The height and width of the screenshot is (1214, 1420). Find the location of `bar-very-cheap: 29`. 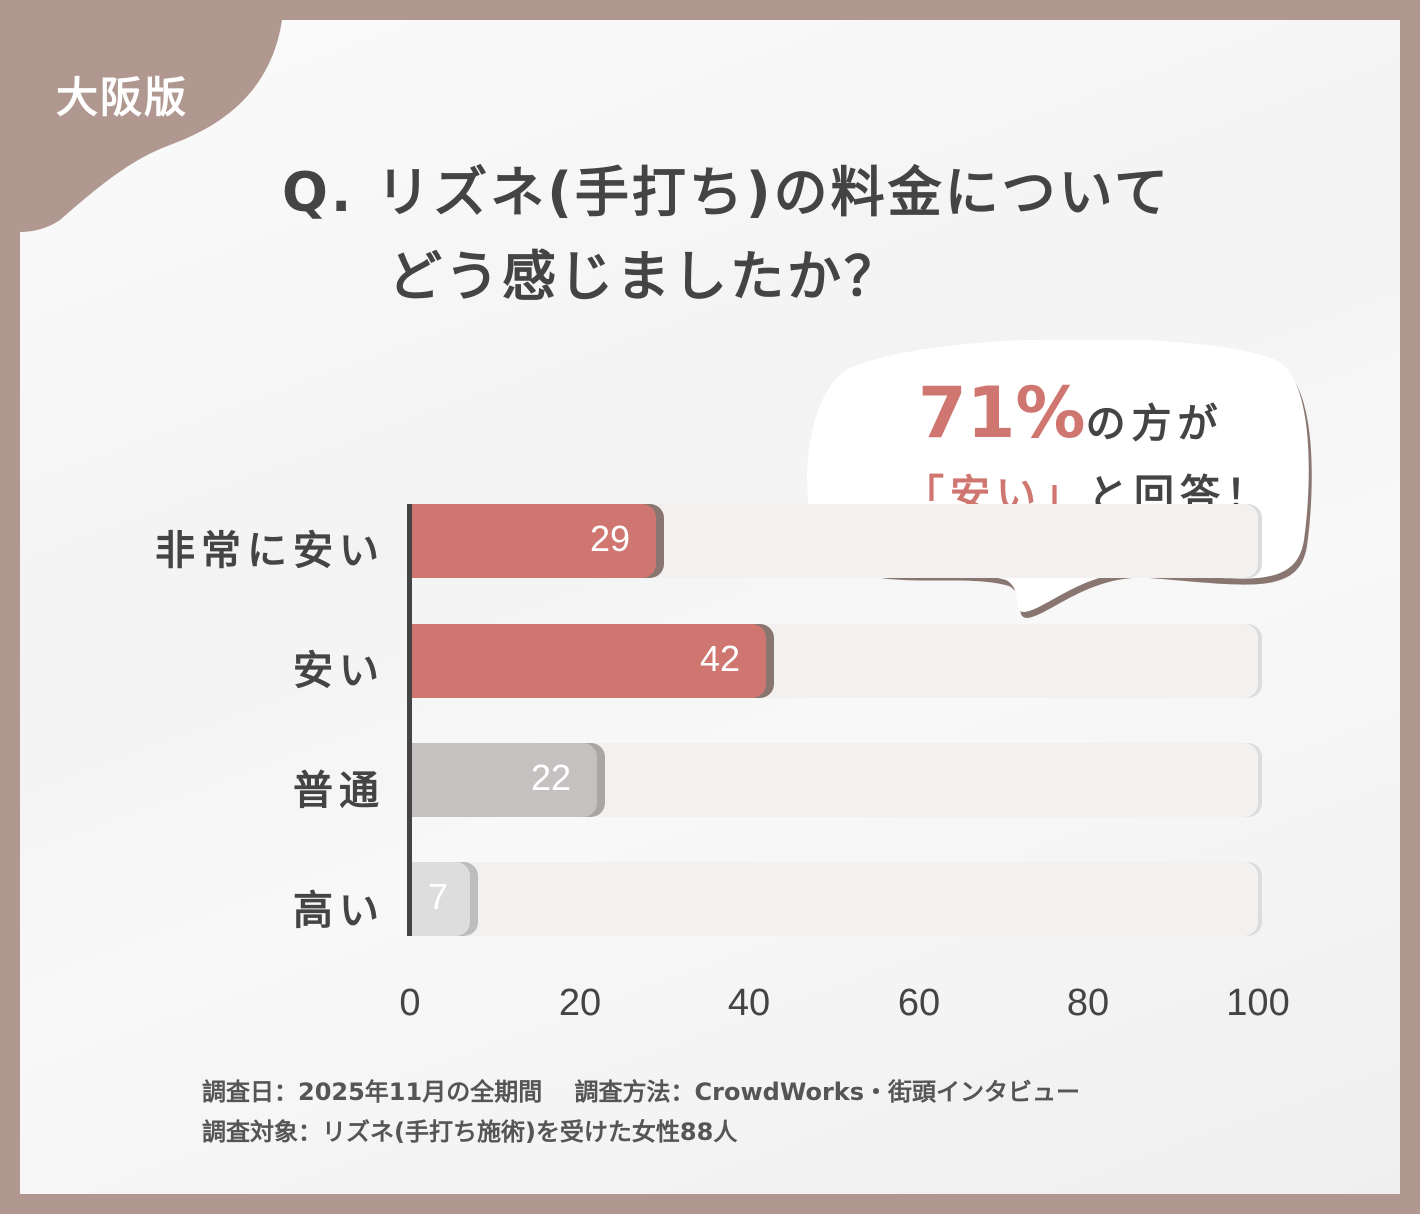

bar-very-cheap: 29 is located at coordinates (533, 541).